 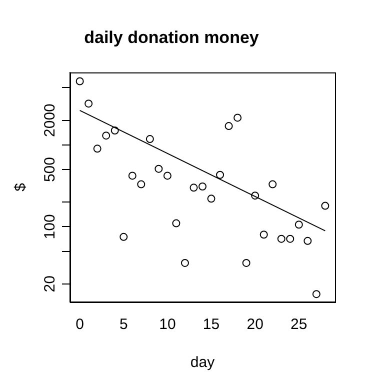 I want to click on y-tick-label: 2000, so click(x=50, y=120).